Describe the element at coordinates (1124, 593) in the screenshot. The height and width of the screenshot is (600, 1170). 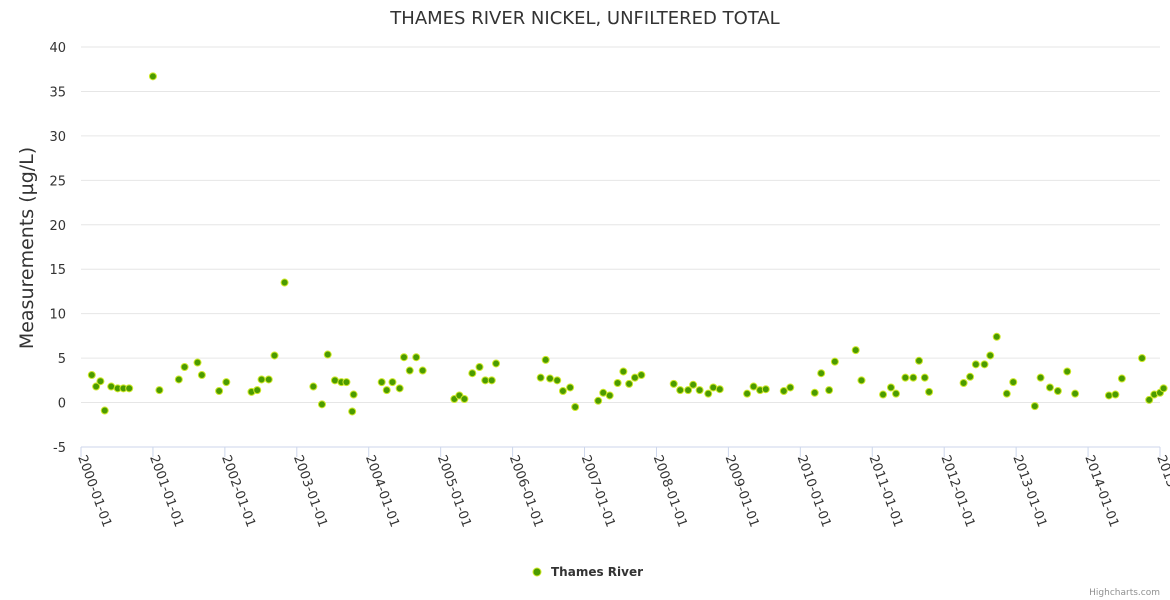
I see `credits-link: Highcharts.com` at that location.